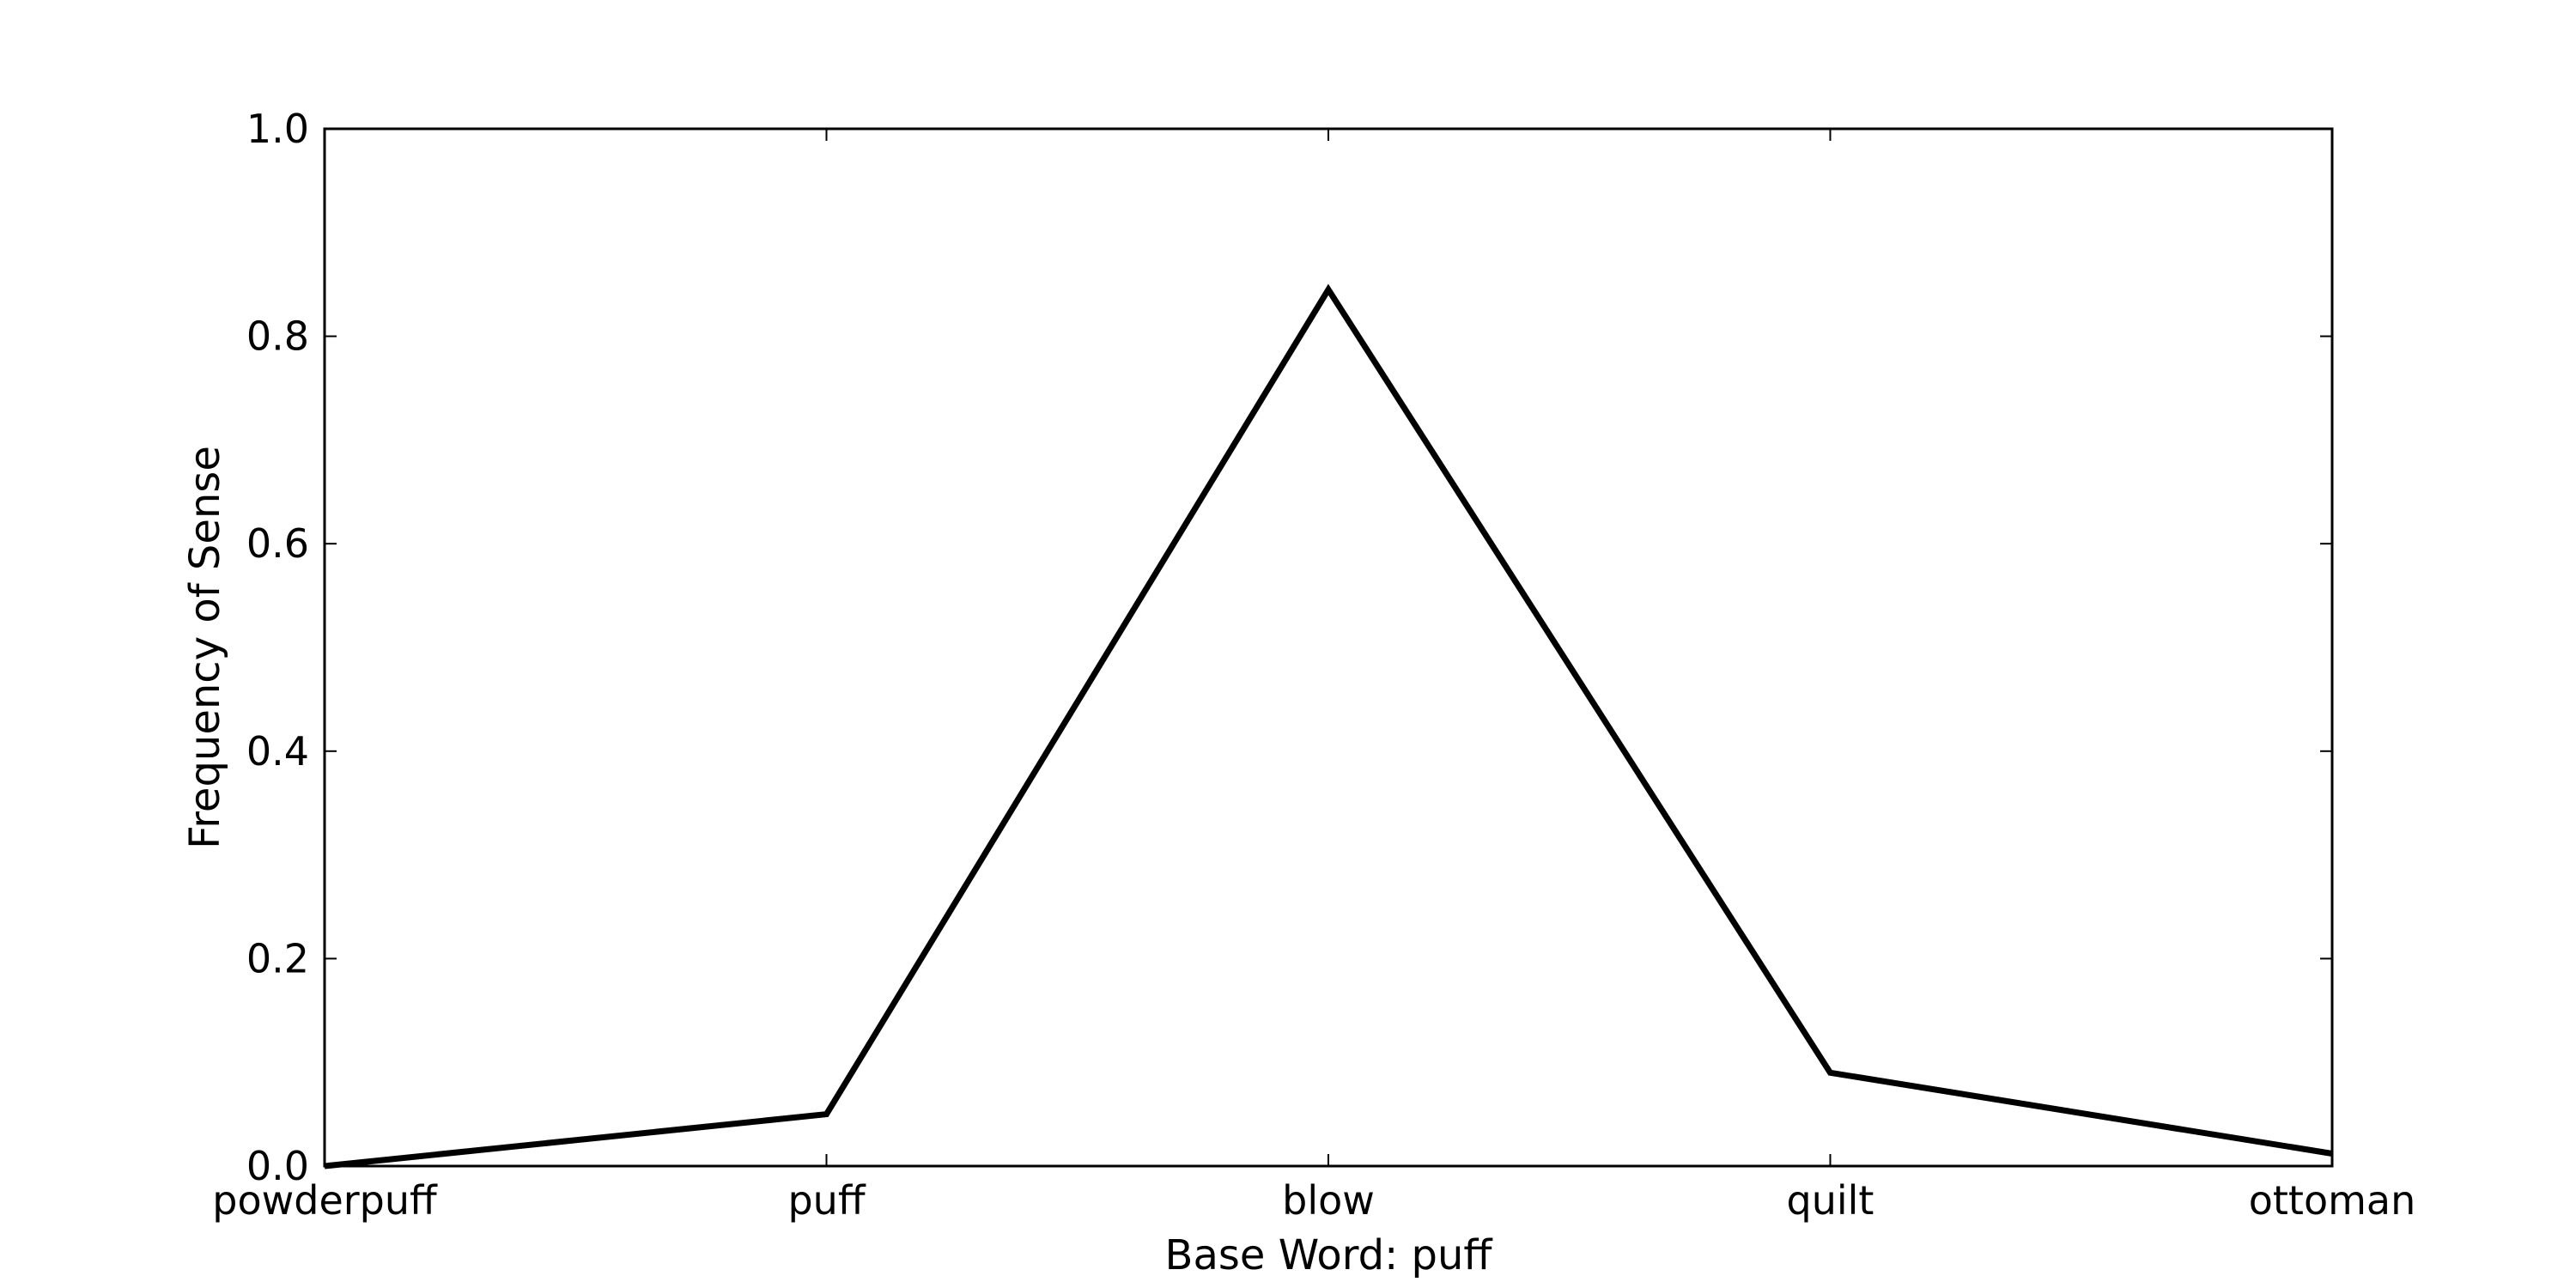 This screenshot has width=2576, height=1288. I want to click on y-tick-label: 0.0, so click(278, 1166).